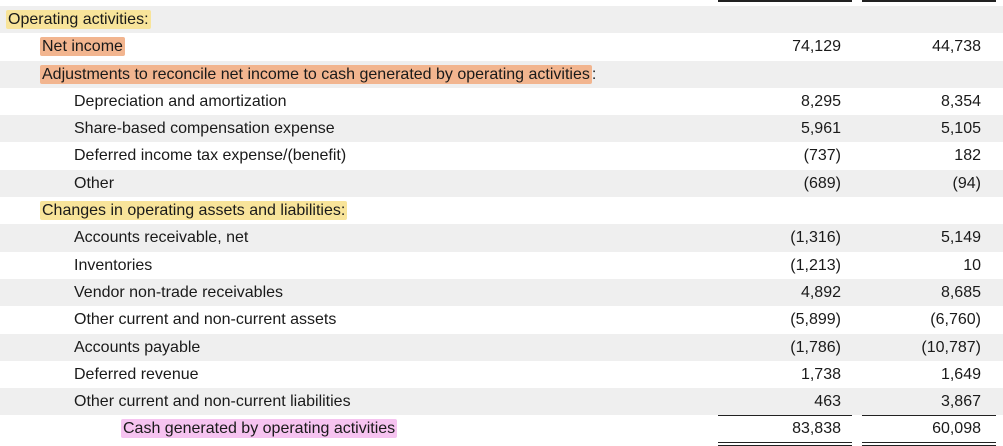  What do you see at coordinates (929, 1) in the screenshot?
I see `column-2-top-rule` at bounding box center [929, 1].